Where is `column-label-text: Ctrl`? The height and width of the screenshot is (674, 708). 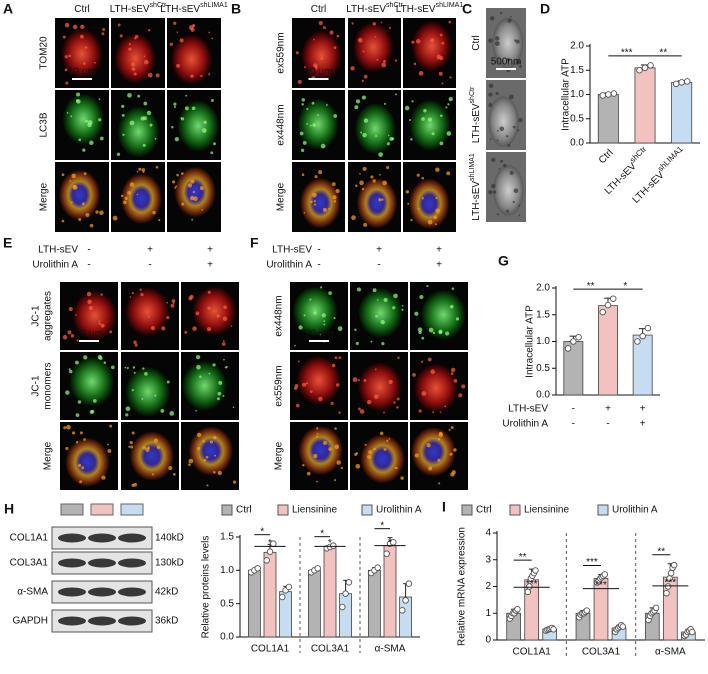
column-label-text: Ctrl is located at coordinates (82, 9).